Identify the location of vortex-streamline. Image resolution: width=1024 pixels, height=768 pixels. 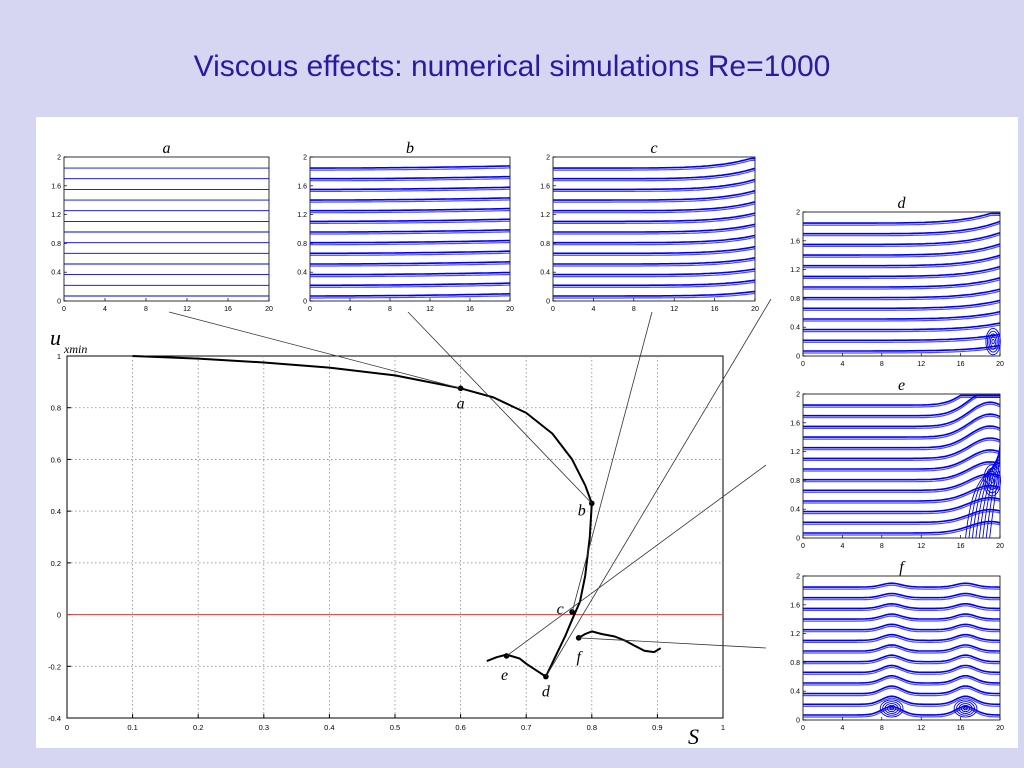
(993, 491).